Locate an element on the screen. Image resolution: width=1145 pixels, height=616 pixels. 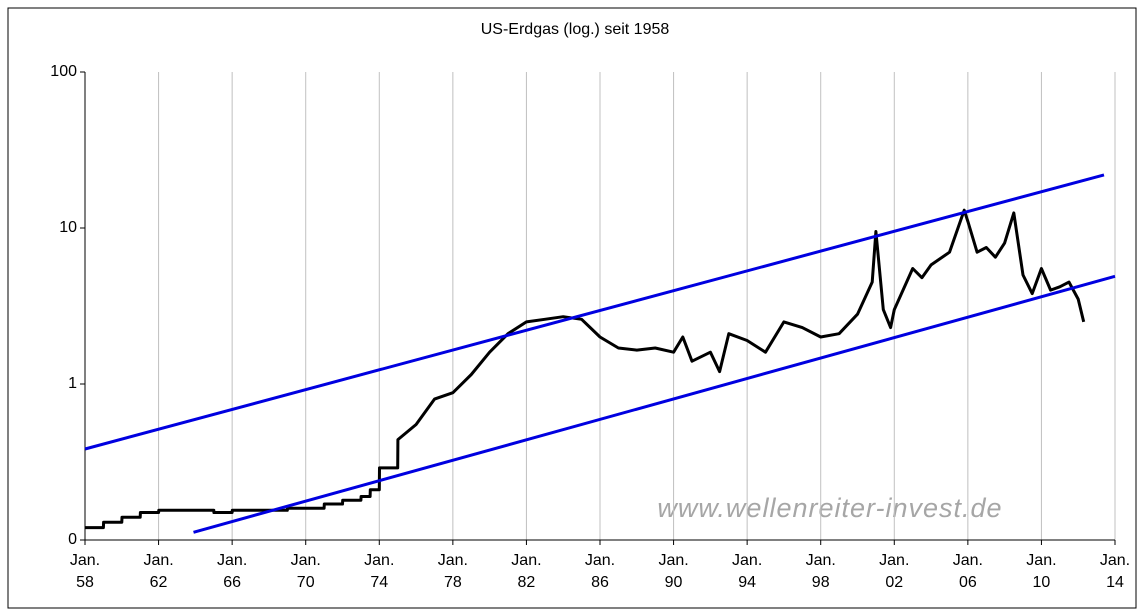
chart-title: US-Erdgas (log.) seit 1958 is located at coordinates (575, 29).